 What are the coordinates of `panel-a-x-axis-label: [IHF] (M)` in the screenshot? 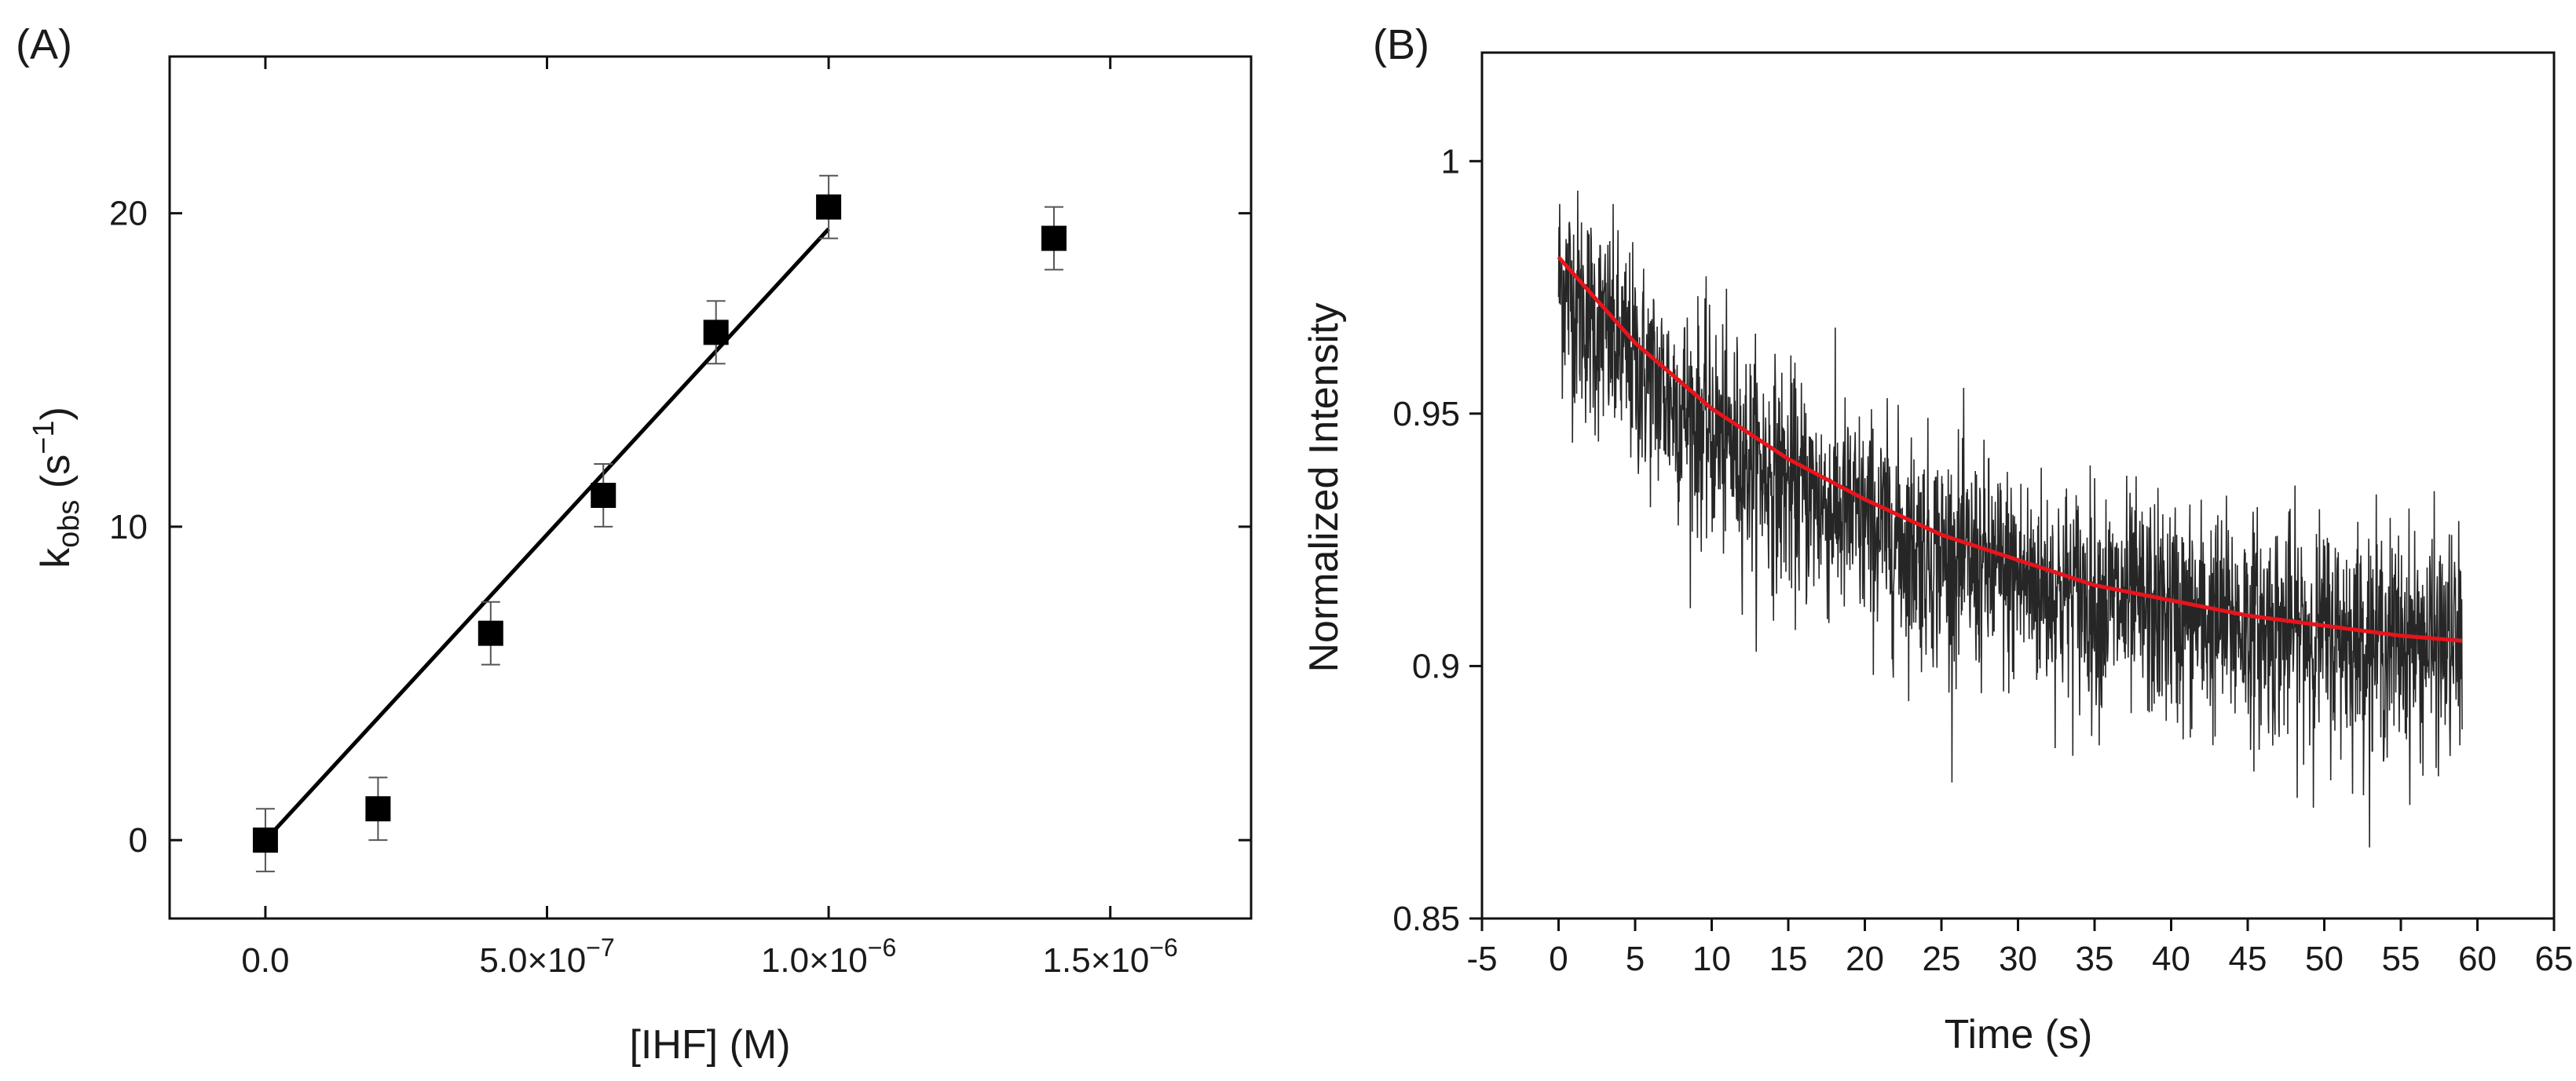 It's located at (710, 1045).